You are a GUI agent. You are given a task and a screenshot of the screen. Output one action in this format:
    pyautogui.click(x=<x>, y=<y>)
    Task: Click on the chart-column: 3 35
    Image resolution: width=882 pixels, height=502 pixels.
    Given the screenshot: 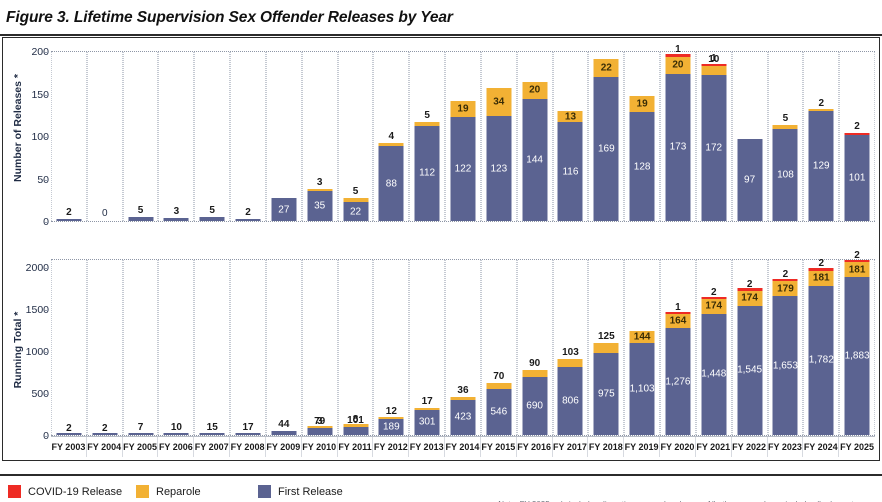 What is the action you would take?
    pyautogui.click(x=319, y=136)
    